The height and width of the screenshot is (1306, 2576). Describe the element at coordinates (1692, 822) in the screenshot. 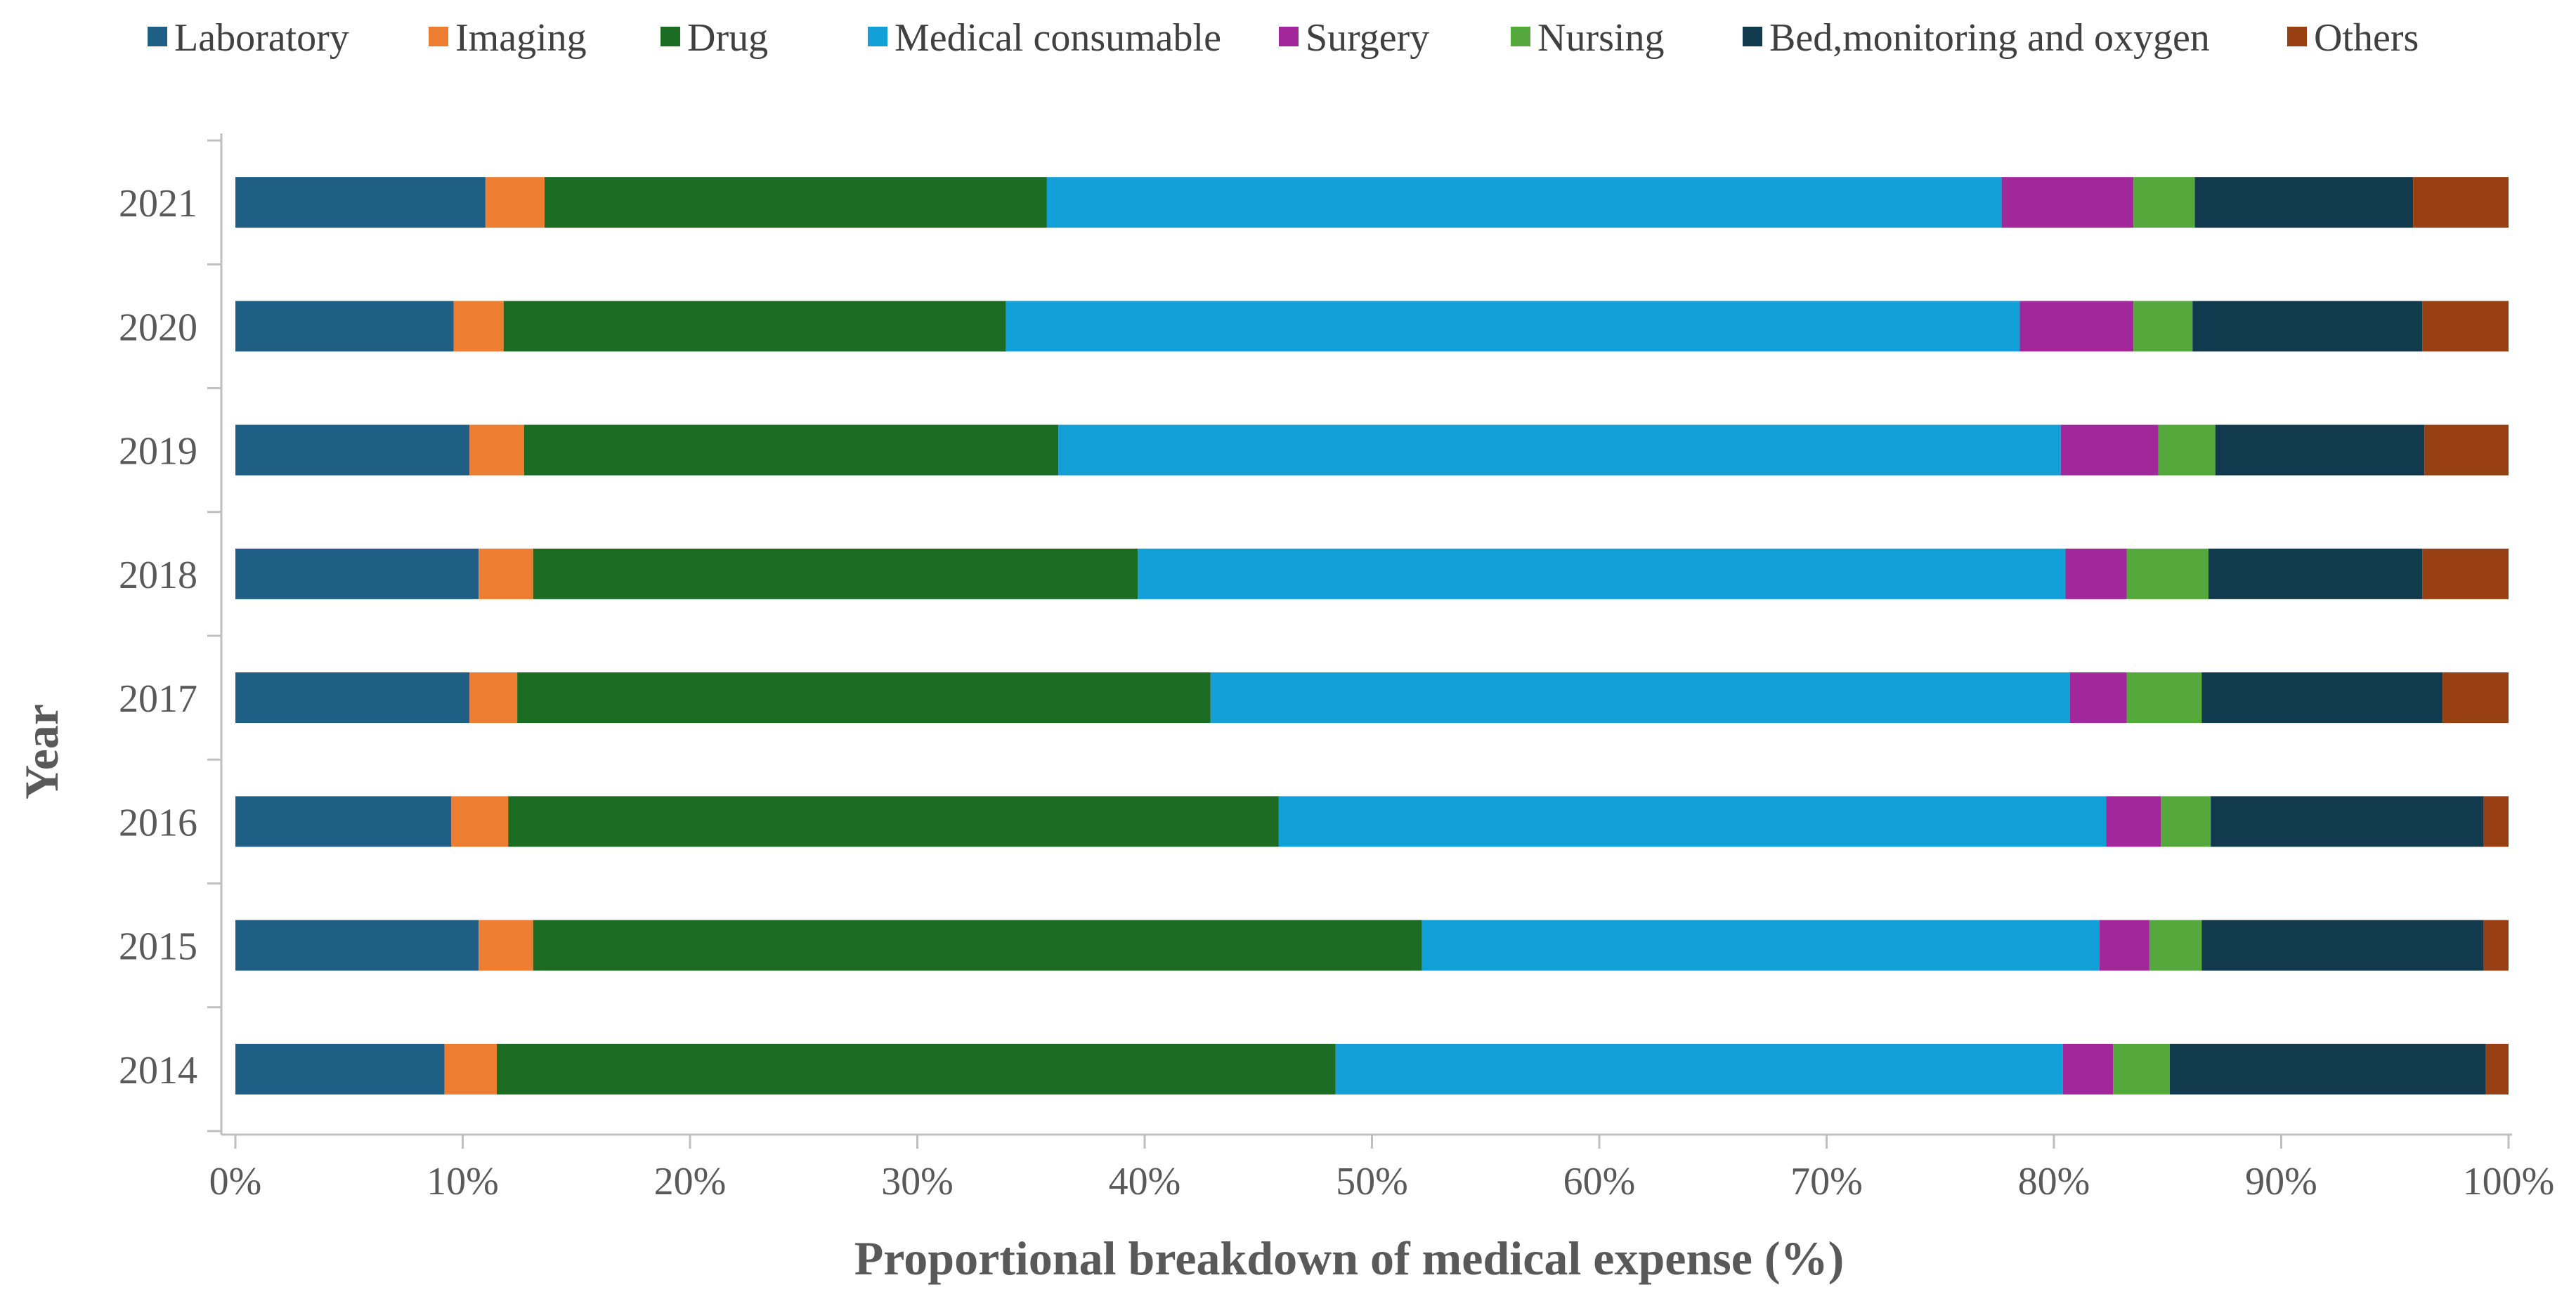

I see `bar-2016-medical-consumable` at that location.